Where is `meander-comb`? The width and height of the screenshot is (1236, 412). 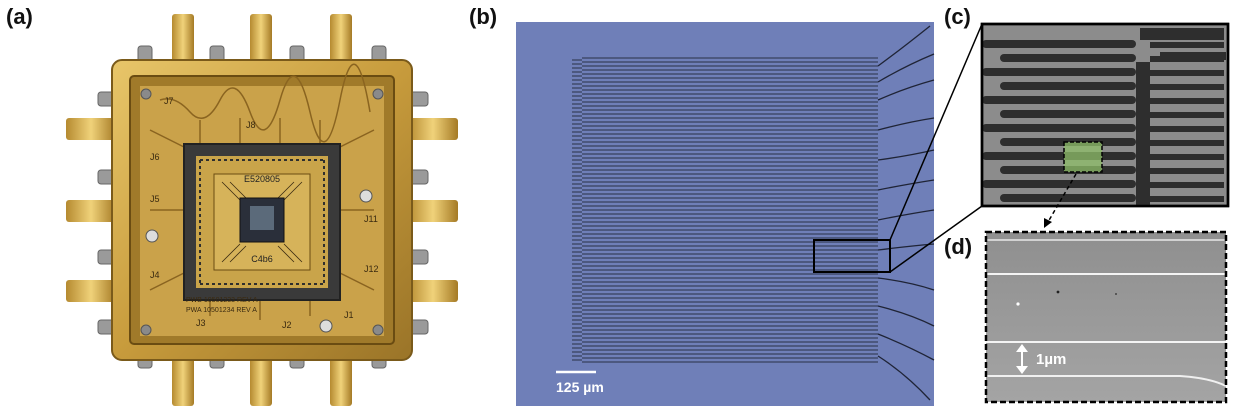 meander-comb is located at coordinates (577, 210).